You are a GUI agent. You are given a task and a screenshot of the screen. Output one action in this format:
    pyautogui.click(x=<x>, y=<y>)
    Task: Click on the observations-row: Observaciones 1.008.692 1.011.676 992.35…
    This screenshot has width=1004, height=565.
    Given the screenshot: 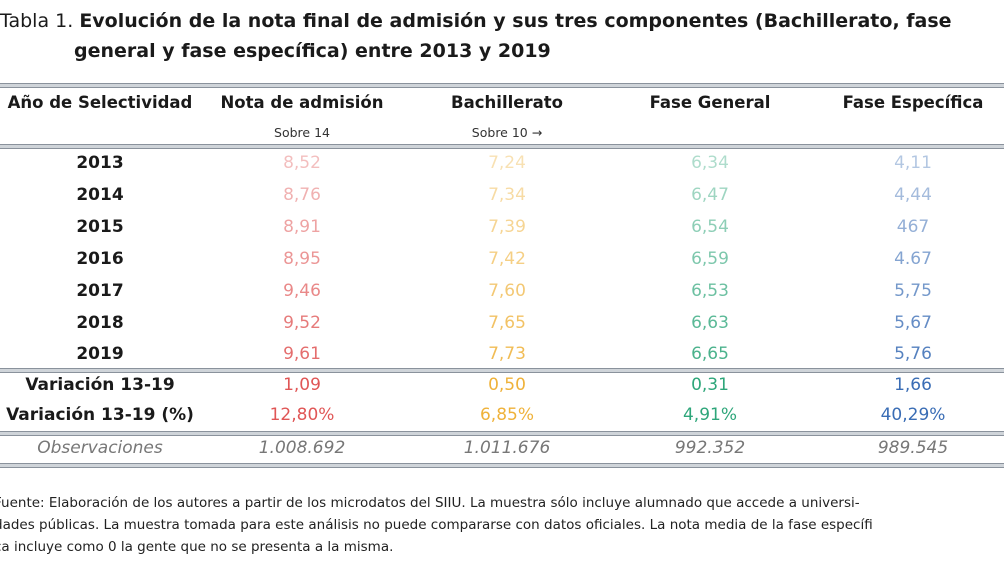 What is the action you would take?
    pyautogui.click(x=502, y=448)
    